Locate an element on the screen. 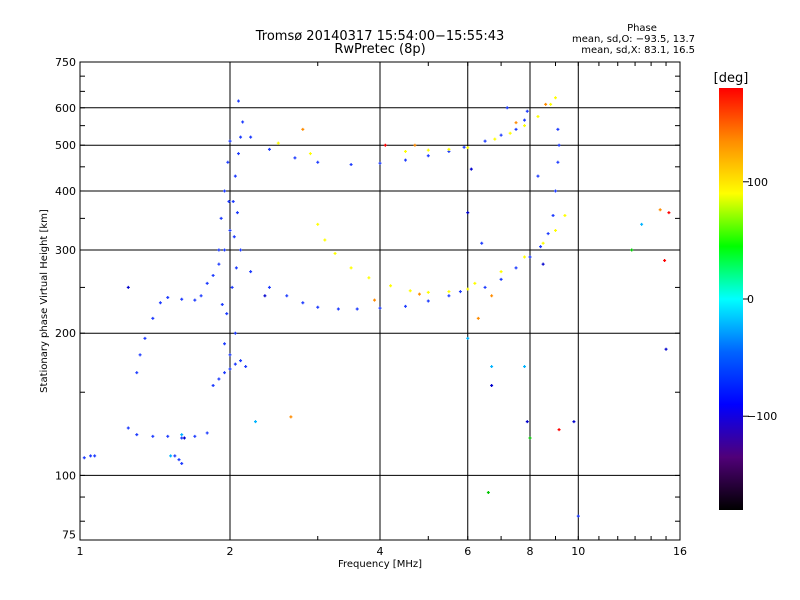 The image size is (800, 600). y-tick-label: 200 is located at coordinates (65, 333).